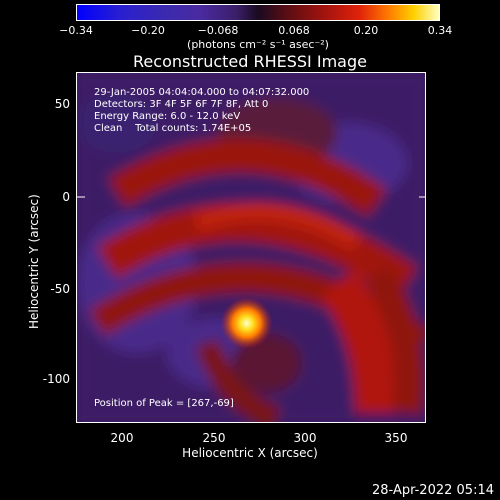 This screenshot has height=500, width=500. What do you see at coordinates (167, 116) in the screenshot?
I see `info-energy-range: Energy Range: 6.0 - 12.0 keV` at bounding box center [167, 116].